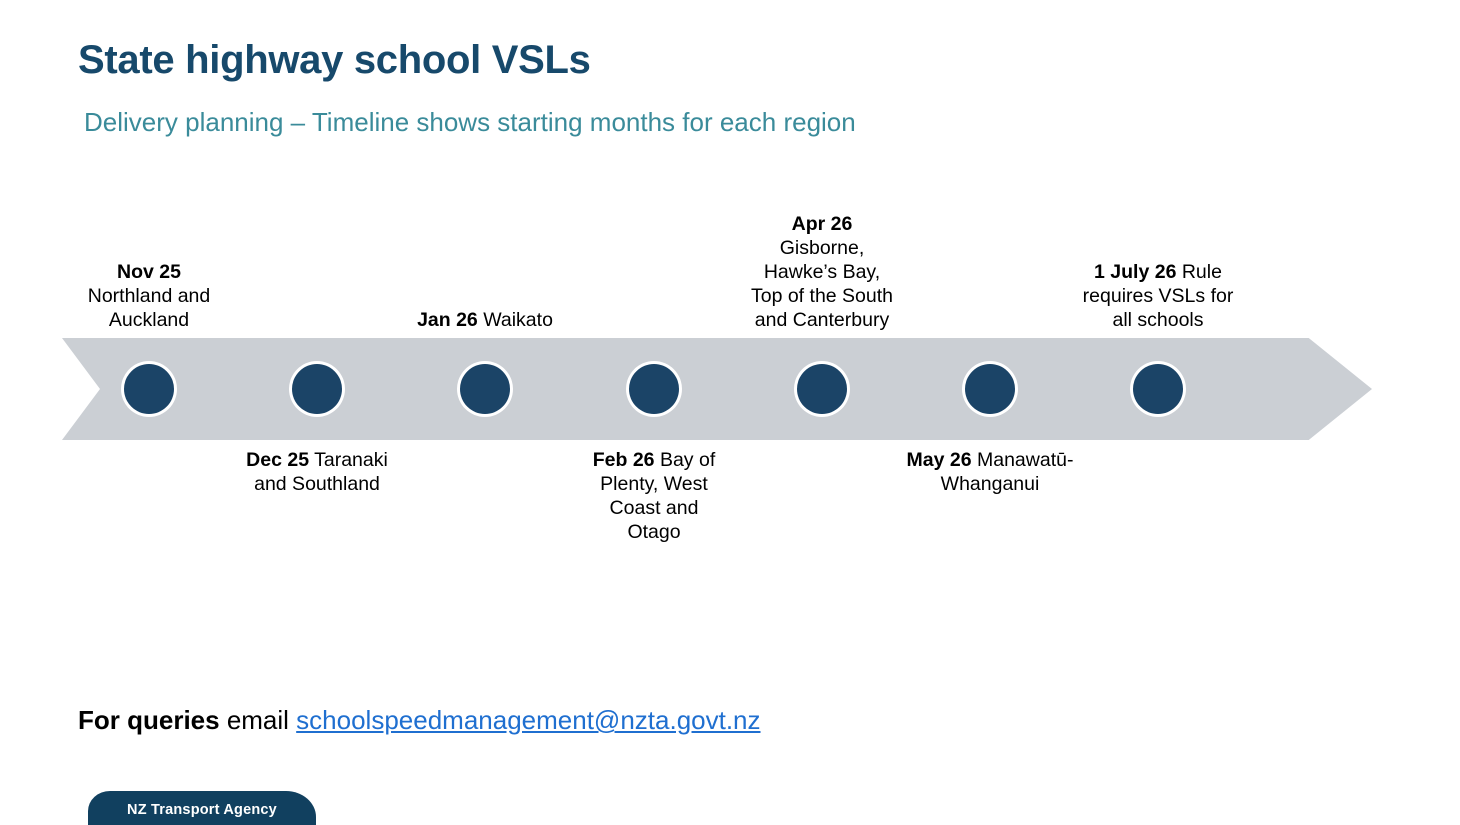 The height and width of the screenshot is (825, 1460). I want to click on logo-text: NZ Transport Agency, so click(202, 810).